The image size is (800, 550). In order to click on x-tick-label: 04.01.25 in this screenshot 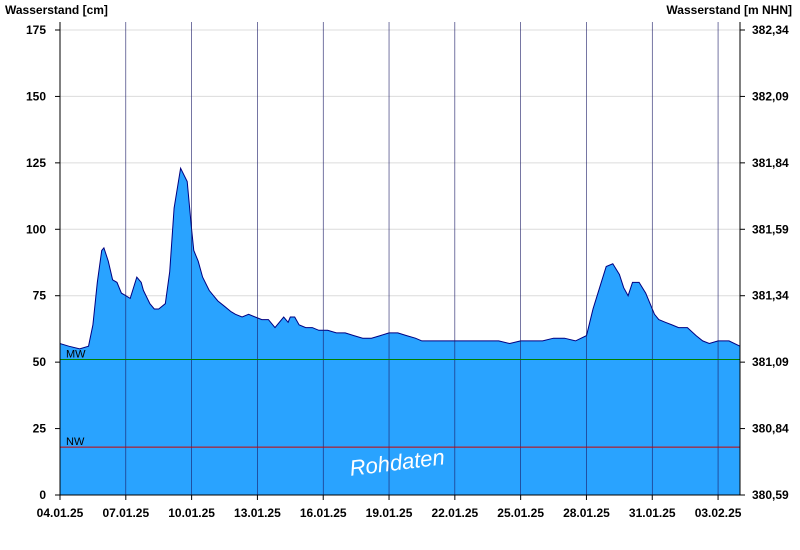, I will do `click(60, 513)`.